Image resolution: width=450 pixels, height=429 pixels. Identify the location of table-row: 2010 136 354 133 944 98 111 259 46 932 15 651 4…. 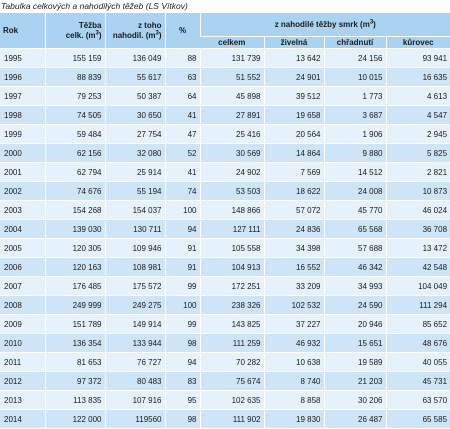
(225, 343).